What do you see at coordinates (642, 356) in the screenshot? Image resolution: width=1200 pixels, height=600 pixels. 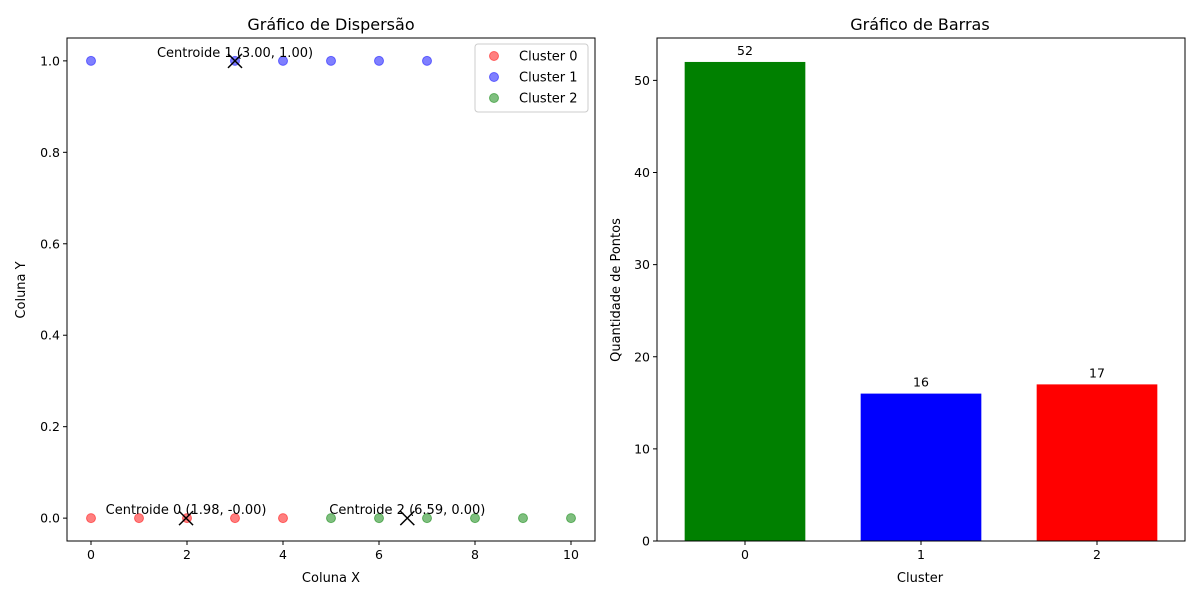 I see `bar-y-tick-label: 20` at bounding box center [642, 356].